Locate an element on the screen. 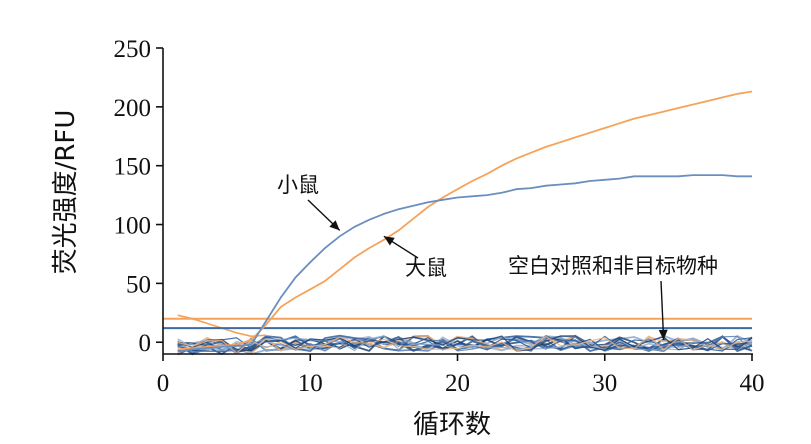 The height and width of the screenshot is (444, 811). blank-control-arrow is located at coordinates (663, 310).